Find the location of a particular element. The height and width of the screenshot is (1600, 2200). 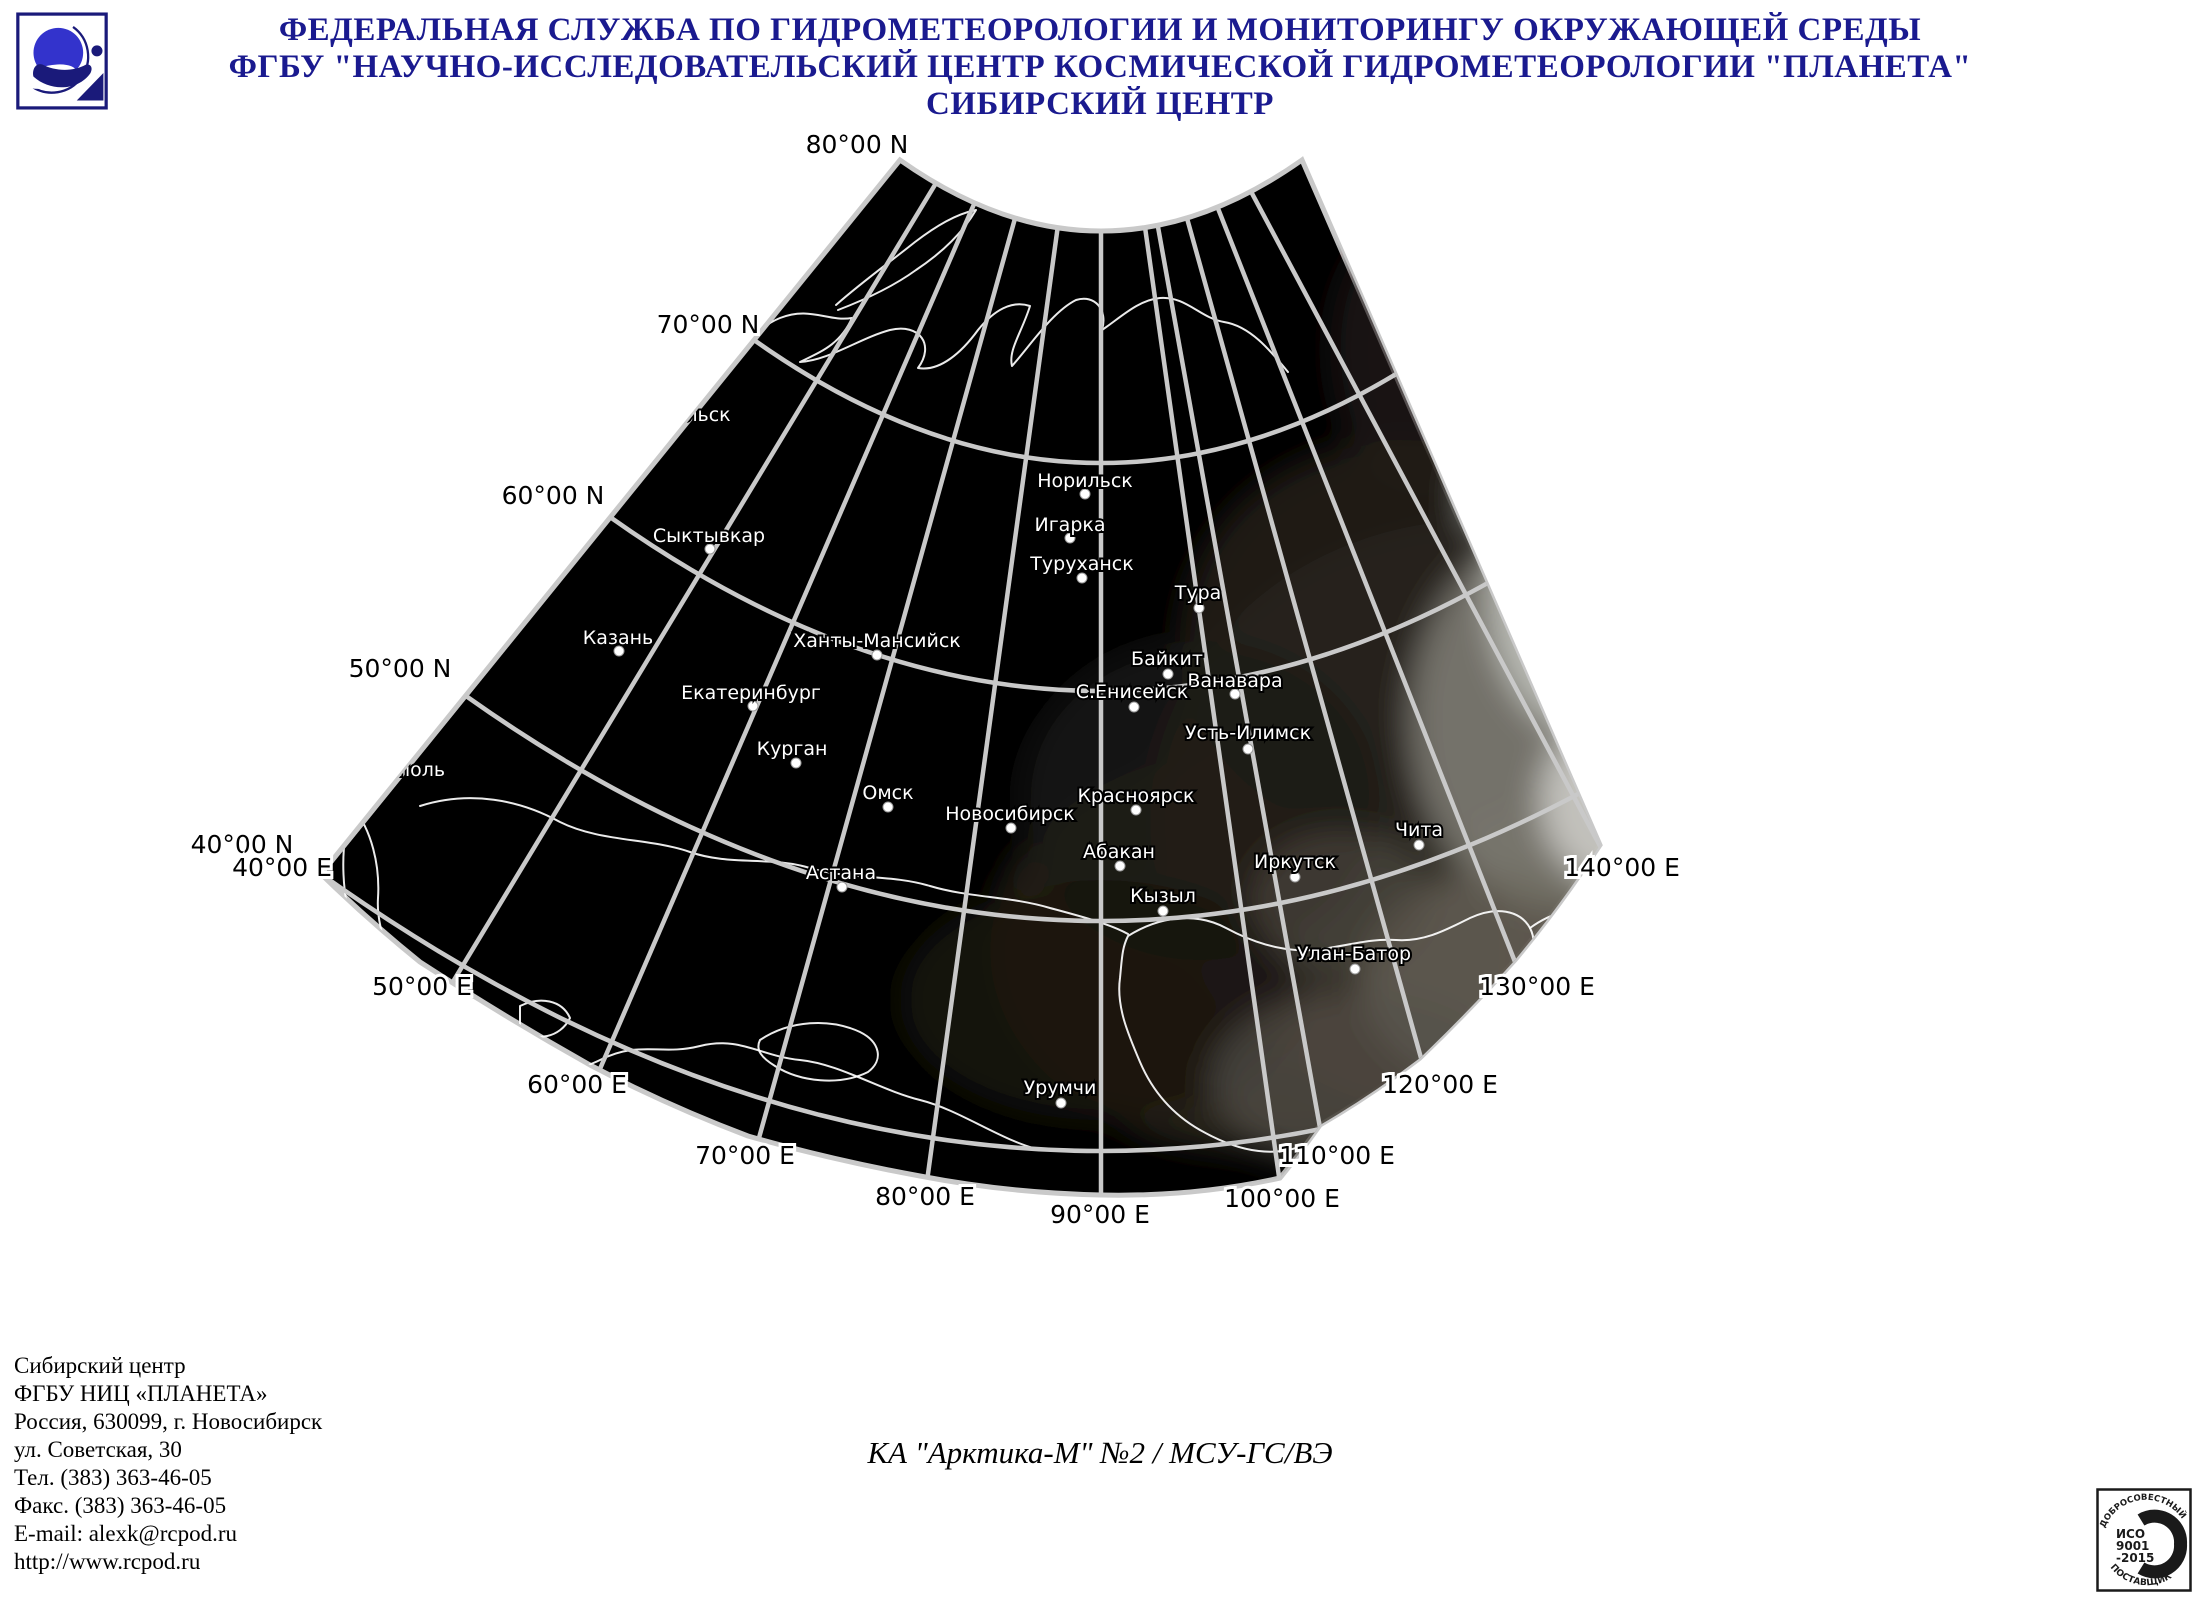

city-label: Норильск is located at coordinates (1085, 481).